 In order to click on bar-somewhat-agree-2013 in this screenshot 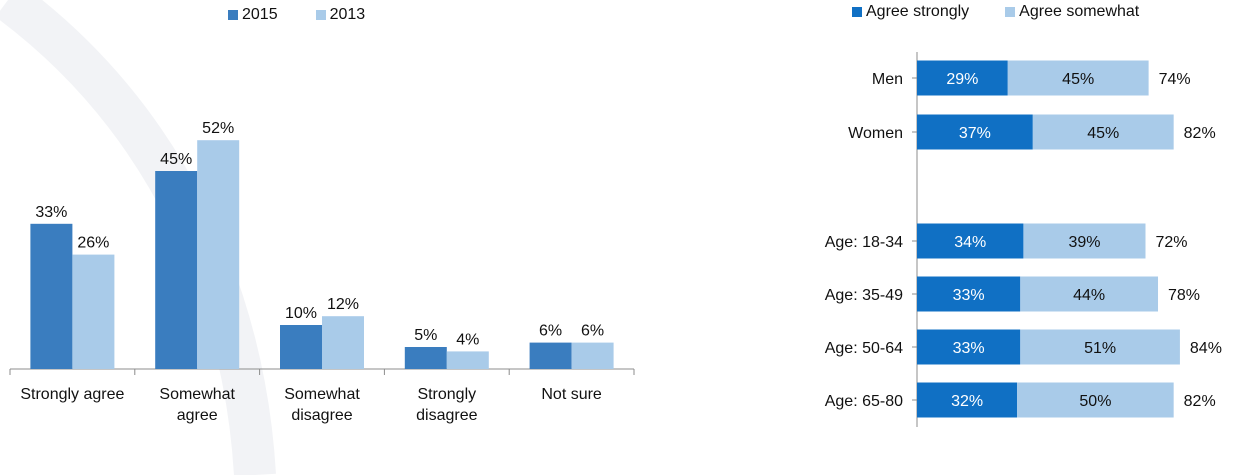, I will do `click(218, 254)`.